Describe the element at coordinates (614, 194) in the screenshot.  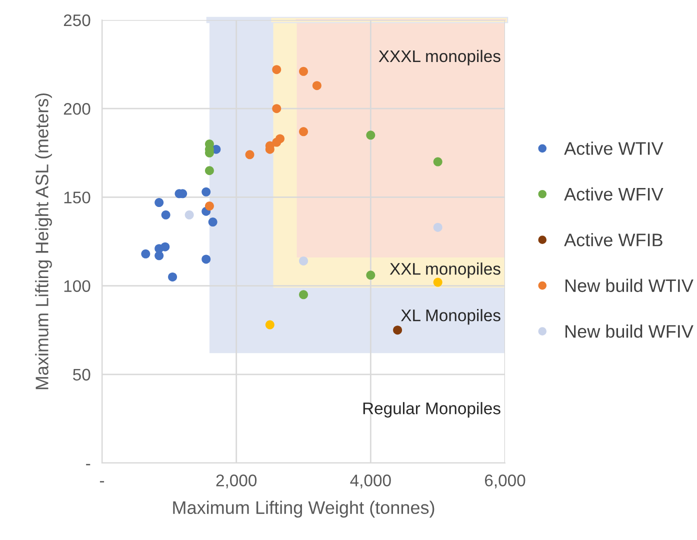
I see `legend-label: Active WFIV` at that location.